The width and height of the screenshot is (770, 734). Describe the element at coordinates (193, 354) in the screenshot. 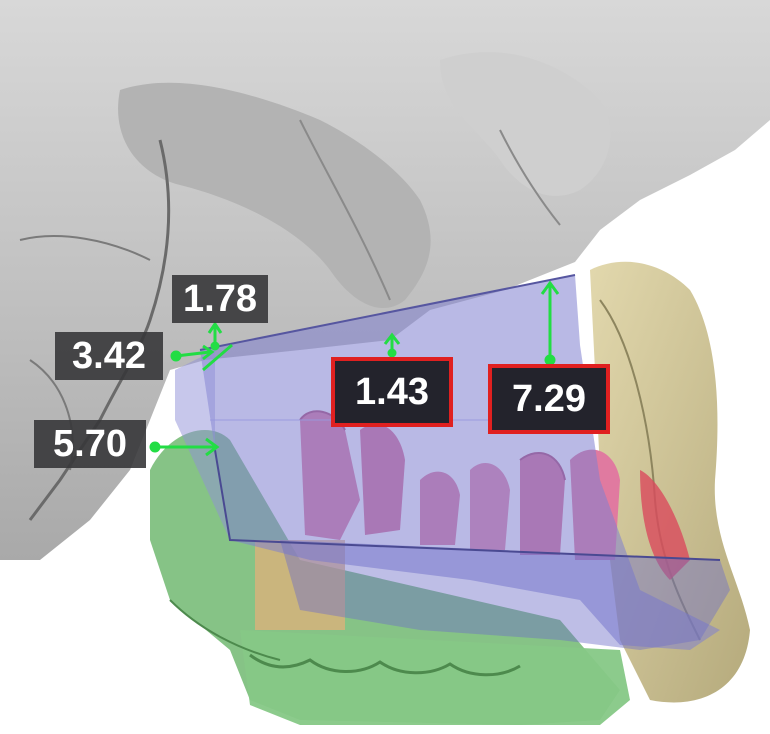

I see `arrow-m2` at that location.